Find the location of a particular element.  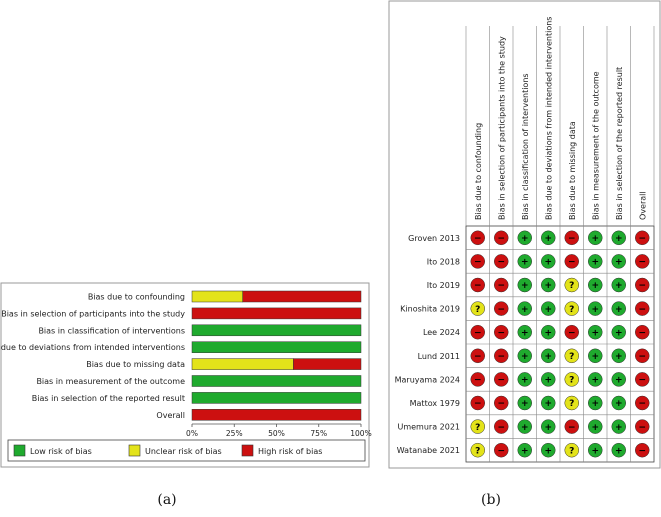

study-label-mattox-1979: Mattox 1979 is located at coordinates (435, 403).